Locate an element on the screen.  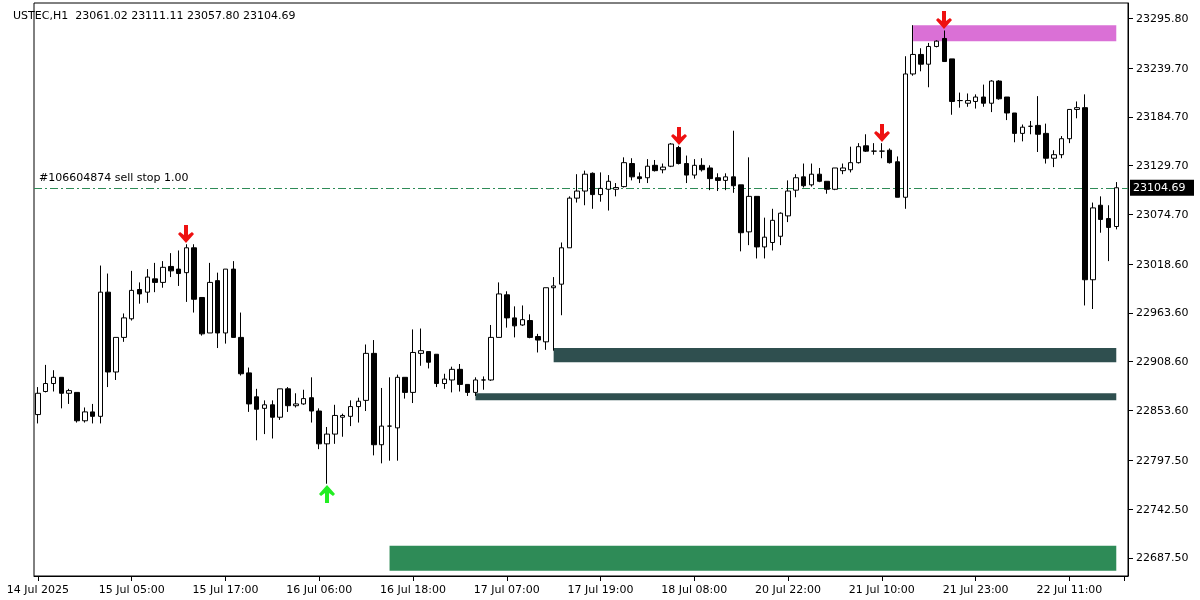
x-tick-label: 16 Jul 06:00 is located at coordinates (319, 589).